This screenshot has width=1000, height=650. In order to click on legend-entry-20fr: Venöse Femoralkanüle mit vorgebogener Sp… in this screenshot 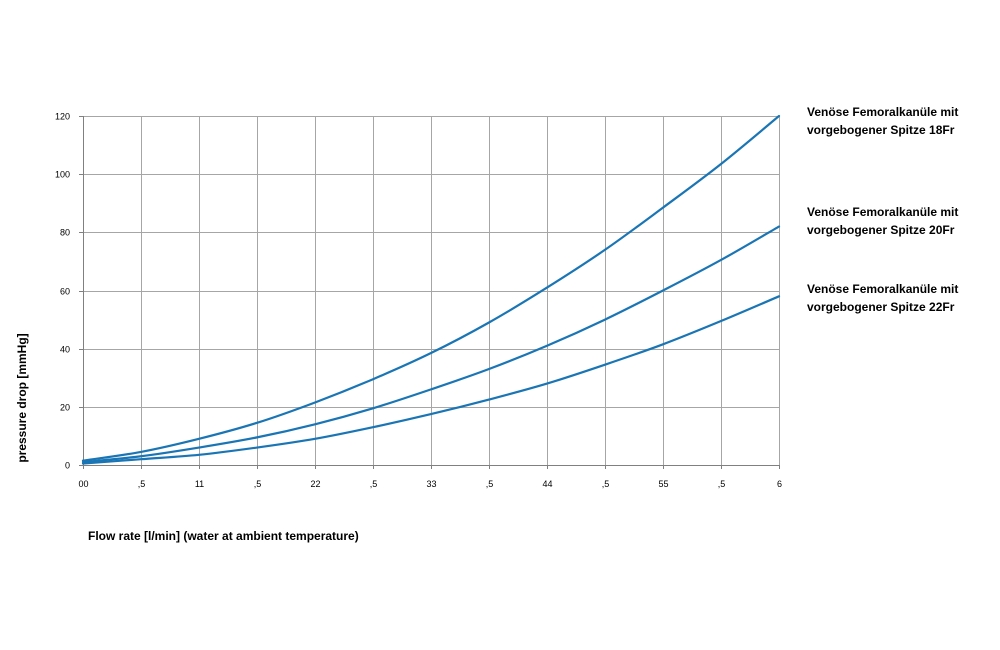, I will do `click(883, 221)`.